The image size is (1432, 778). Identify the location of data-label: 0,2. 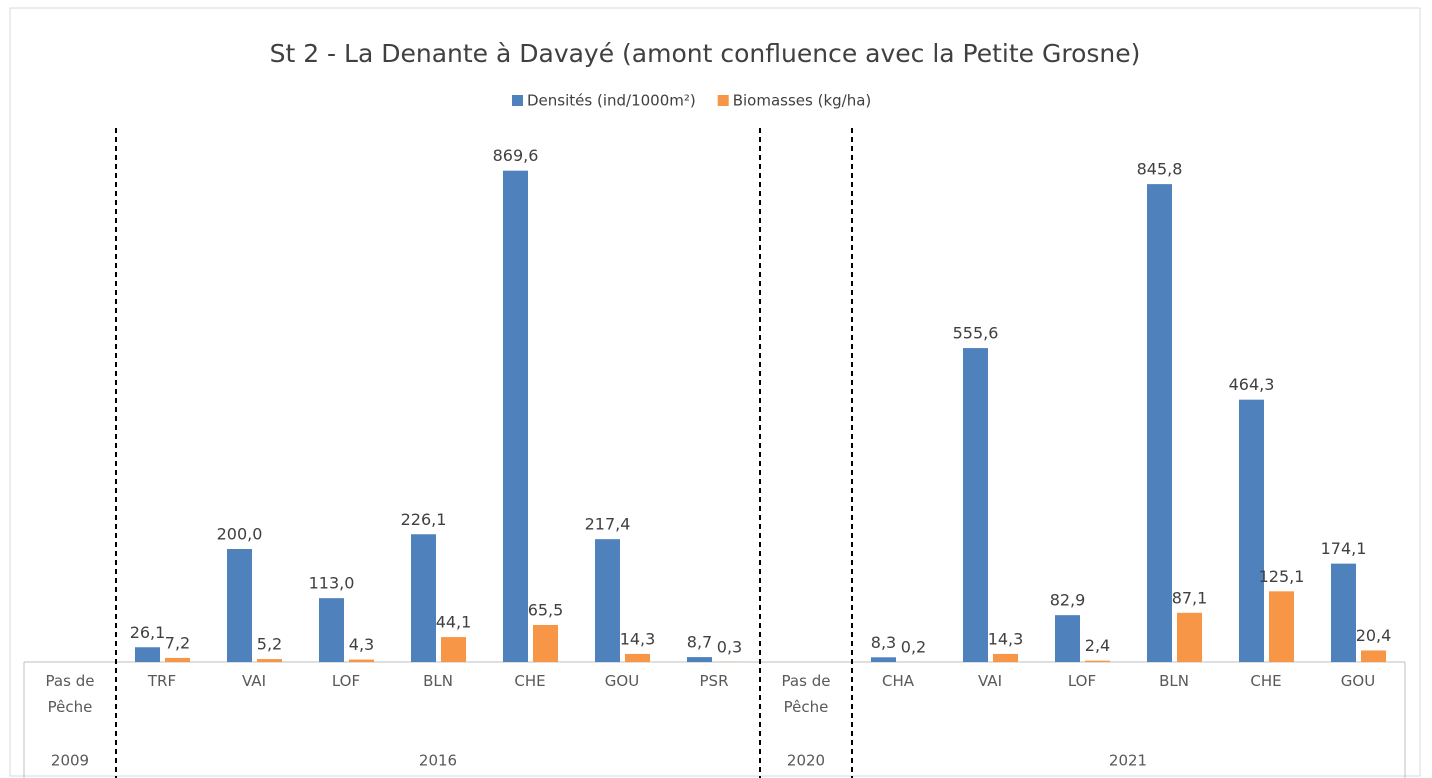
(913, 646).